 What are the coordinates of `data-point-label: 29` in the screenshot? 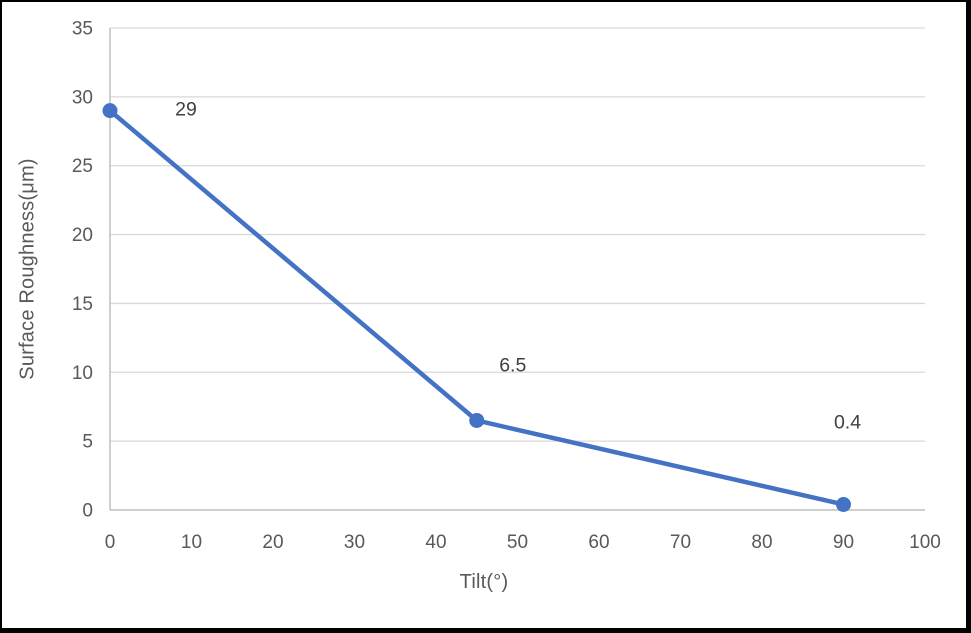 It's located at (186, 110).